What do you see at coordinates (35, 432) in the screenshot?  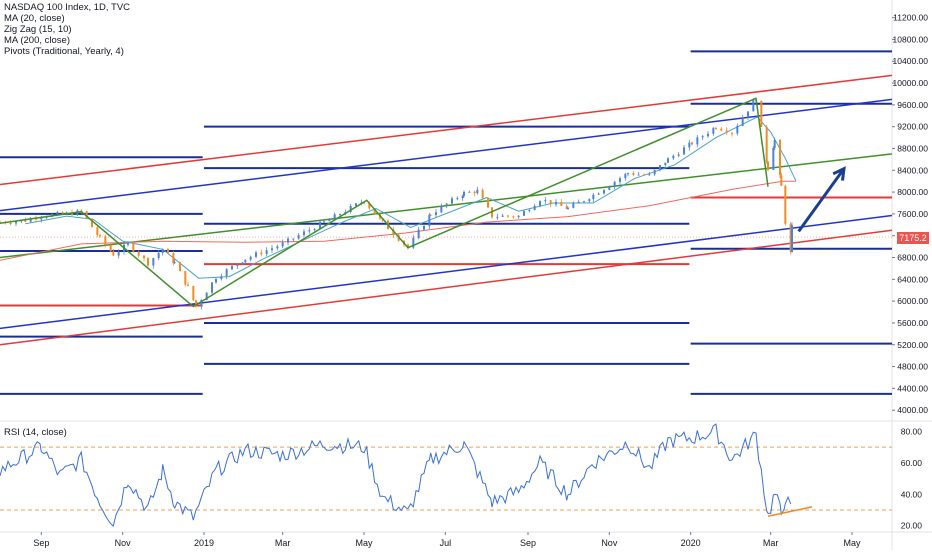 I see `rsi-legend: RSI (14, close)` at bounding box center [35, 432].